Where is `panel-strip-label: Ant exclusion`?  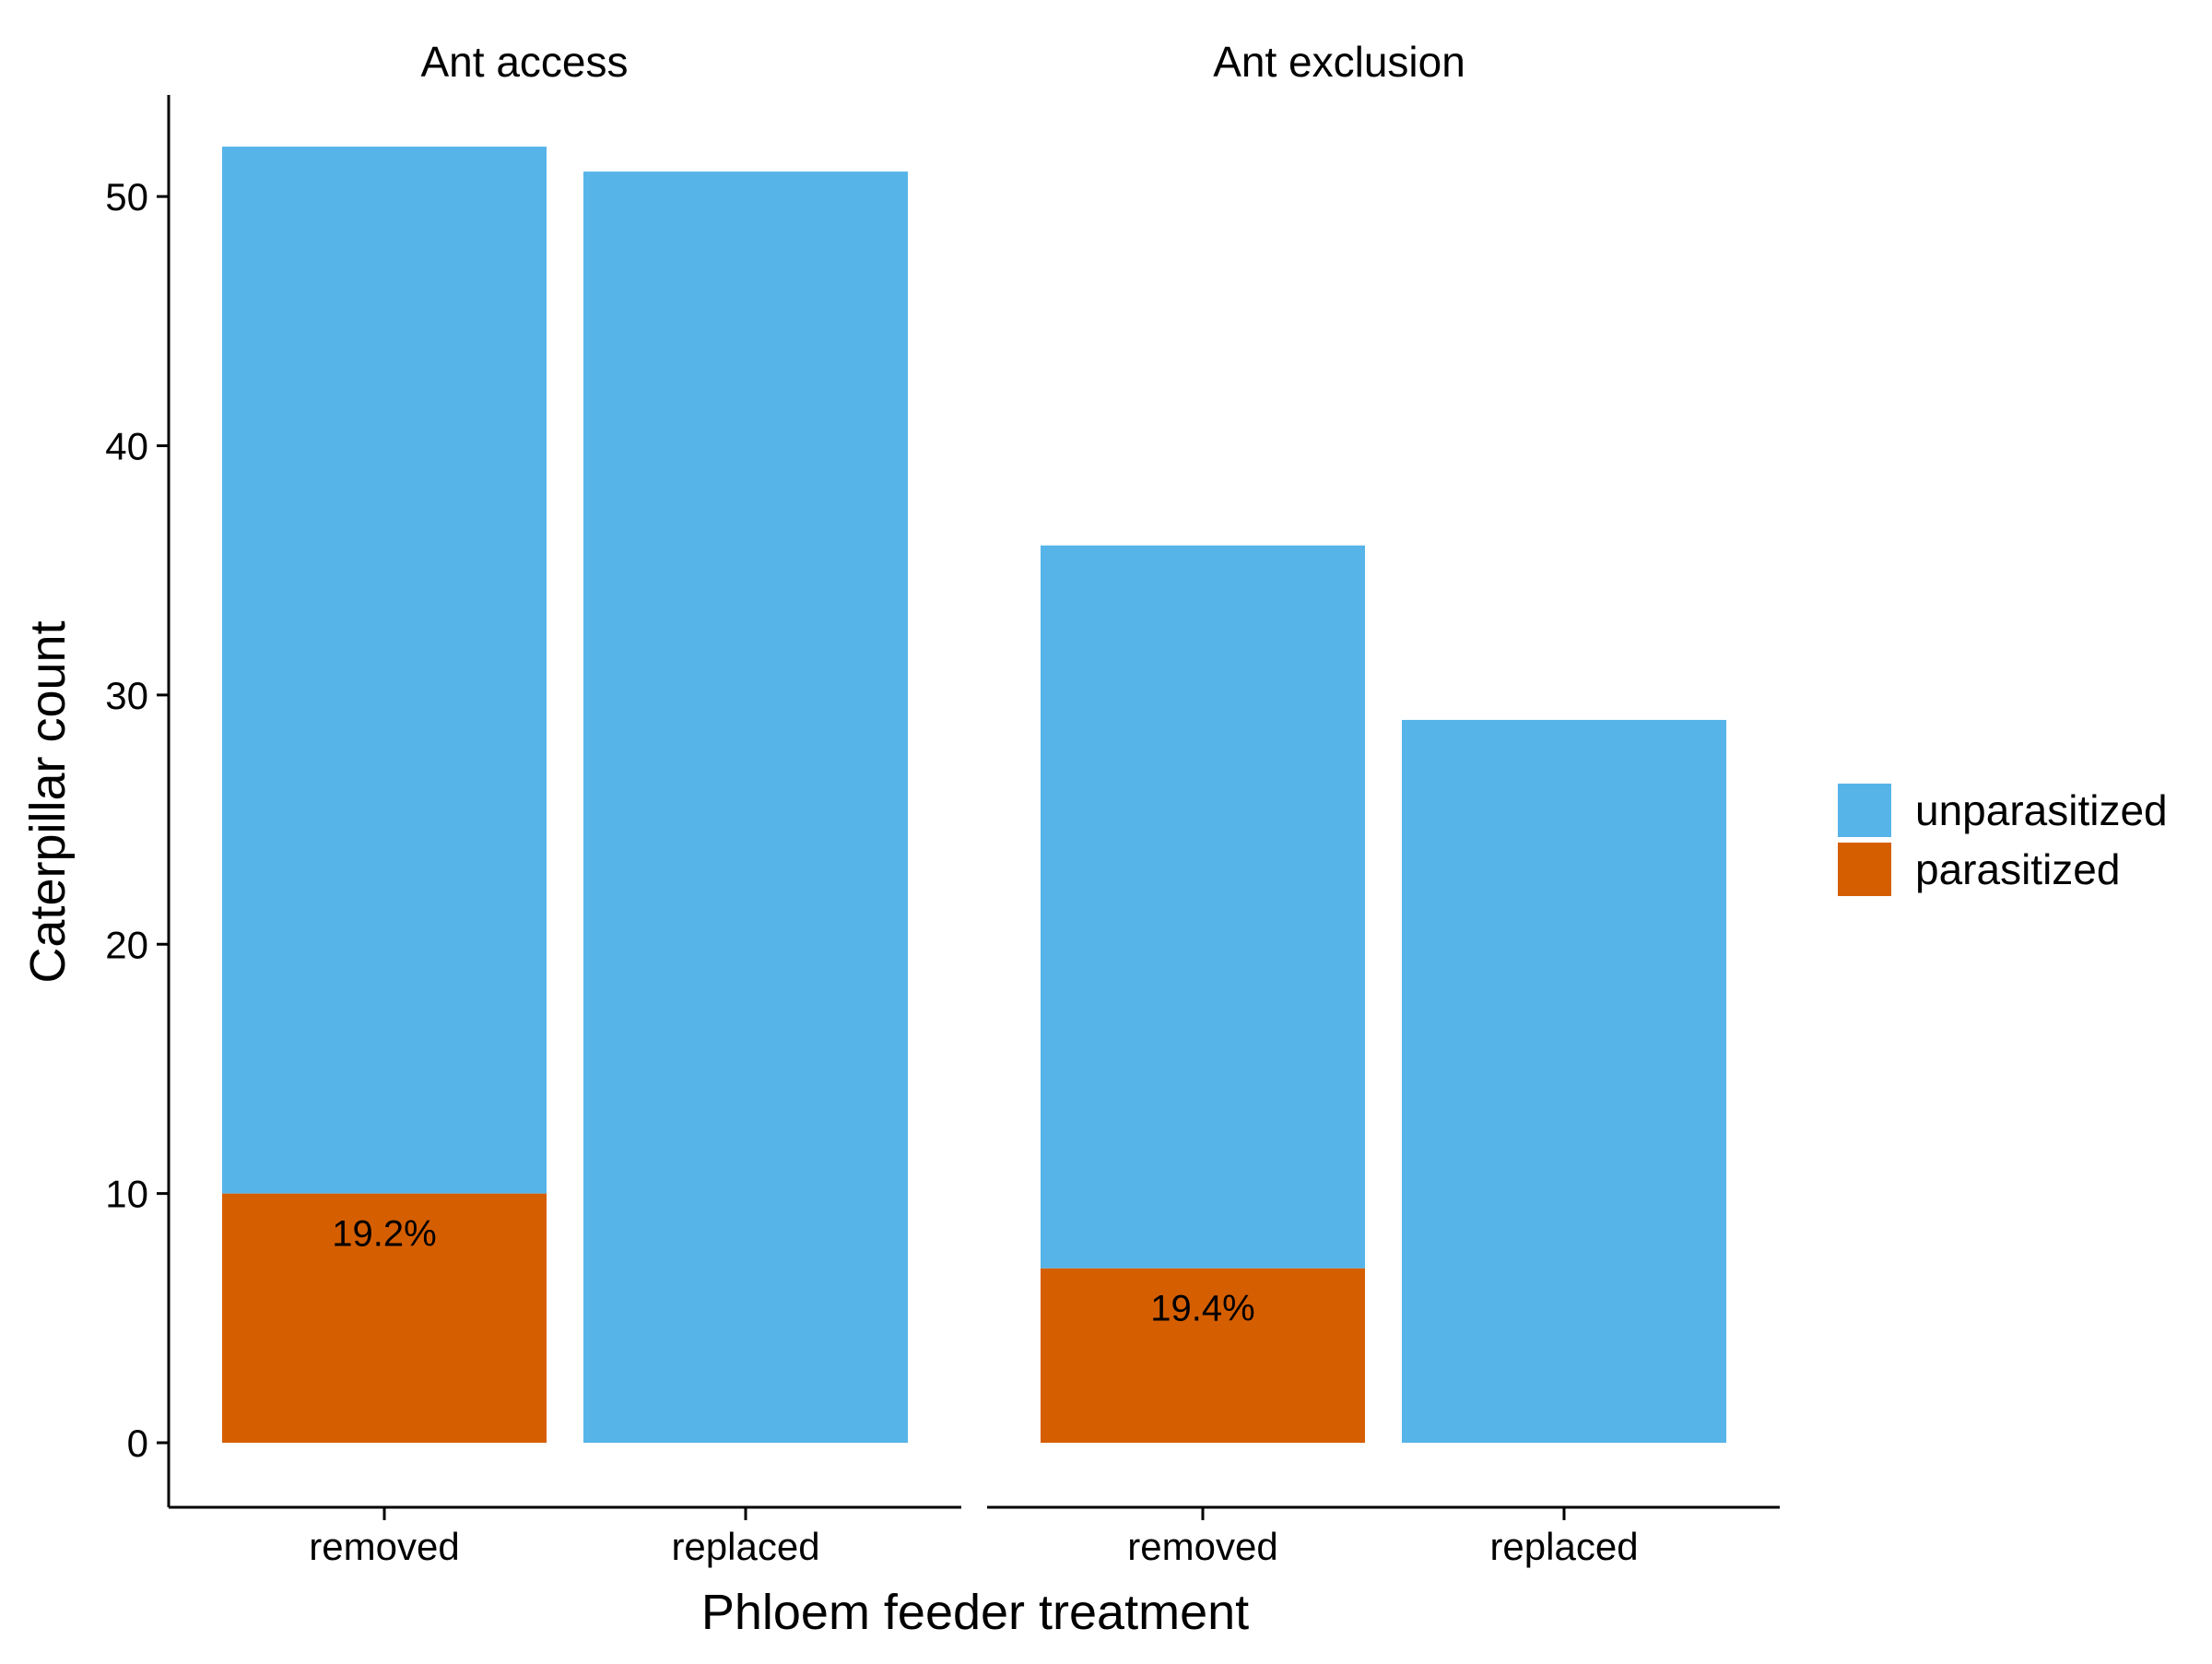 panel-strip-label: Ant exclusion is located at coordinates (1339, 62).